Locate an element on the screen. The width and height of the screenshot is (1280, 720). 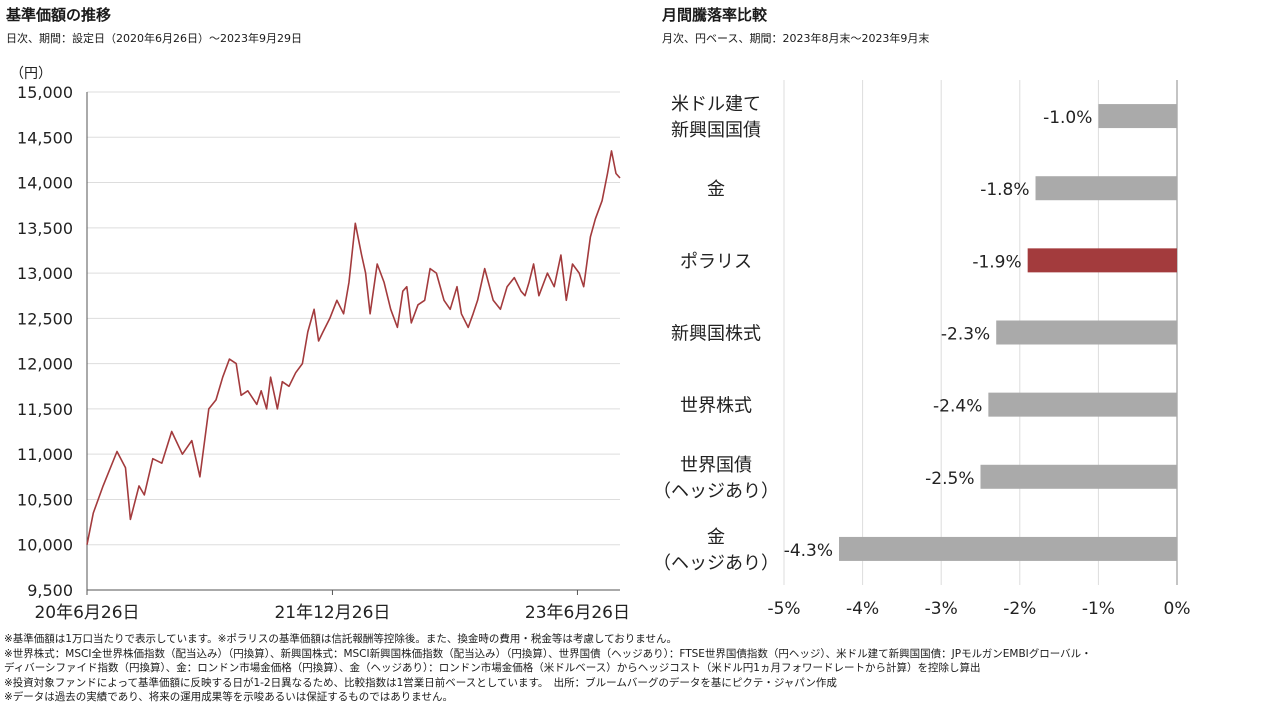
category-label: 新興国株式 is located at coordinates (716, 334).